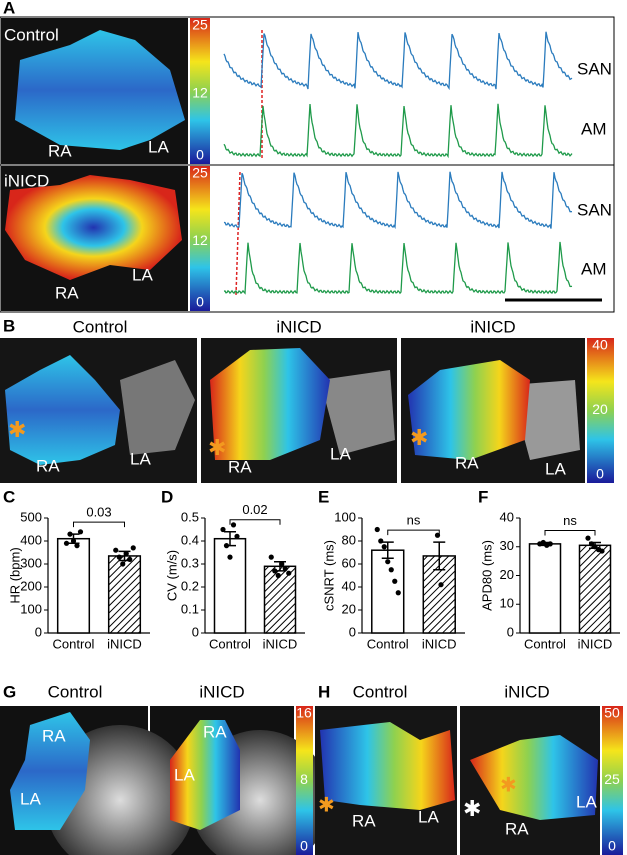  Describe the element at coordinates (439, 556) in the screenshot. I see `error-bar` at that location.